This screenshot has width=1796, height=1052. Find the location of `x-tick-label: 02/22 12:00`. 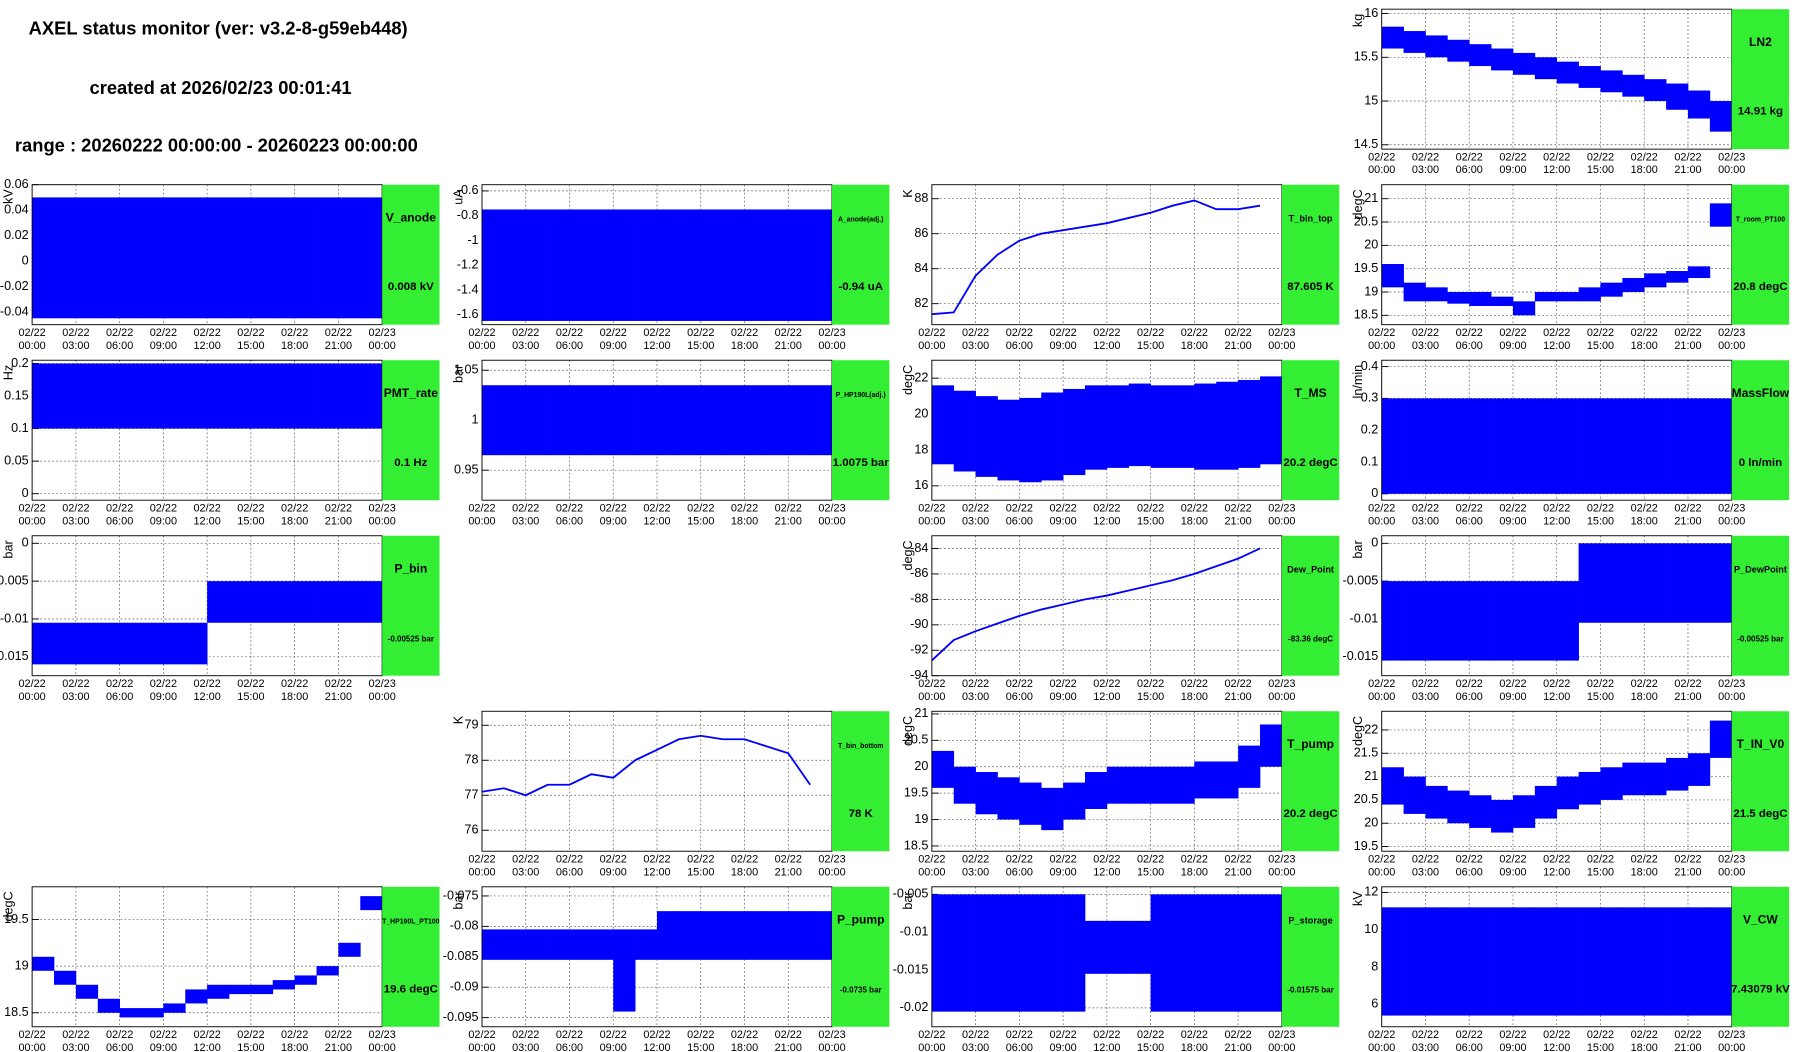

x-tick-label: 02/22 12:00 is located at coordinates (656, 339).